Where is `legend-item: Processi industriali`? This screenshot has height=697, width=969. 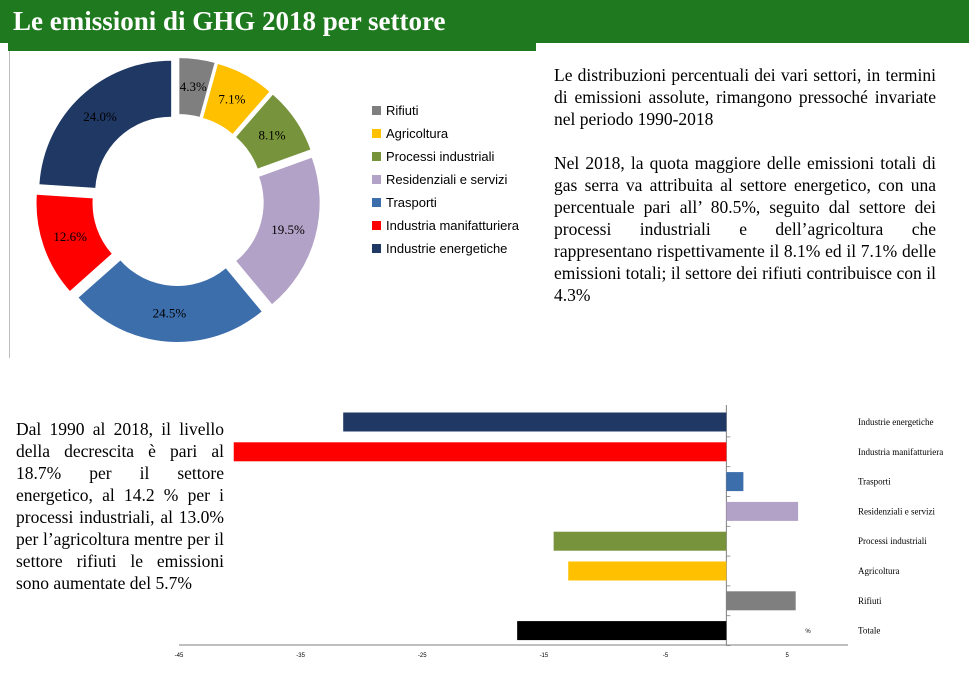
legend-item: Processi industriali is located at coordinates (433, 156).